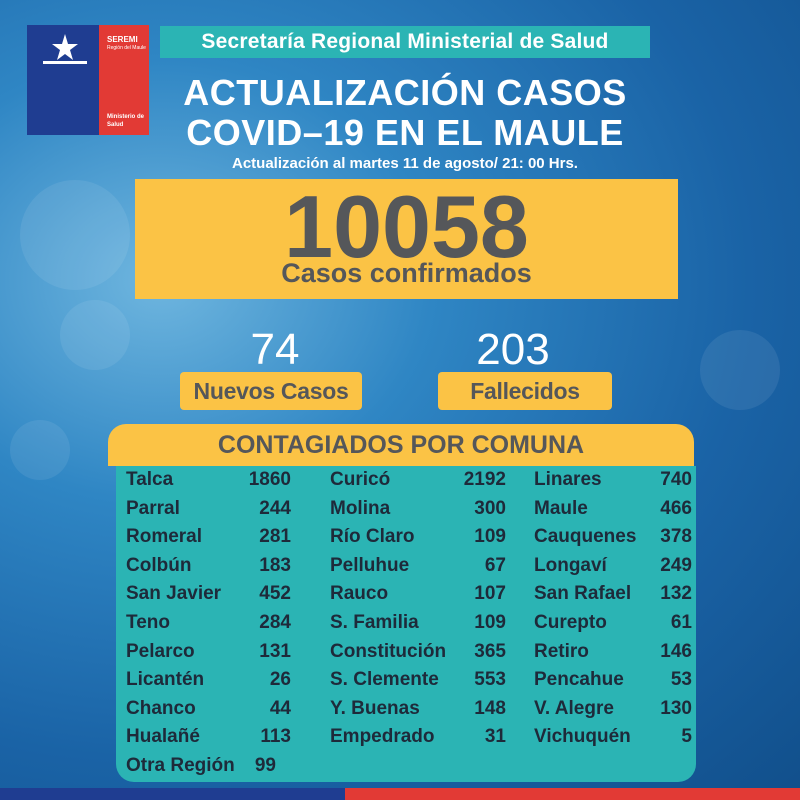  Describe the element at coordinates (400, 794) in the screenshot. I see `footer-flag-strip` at that location.